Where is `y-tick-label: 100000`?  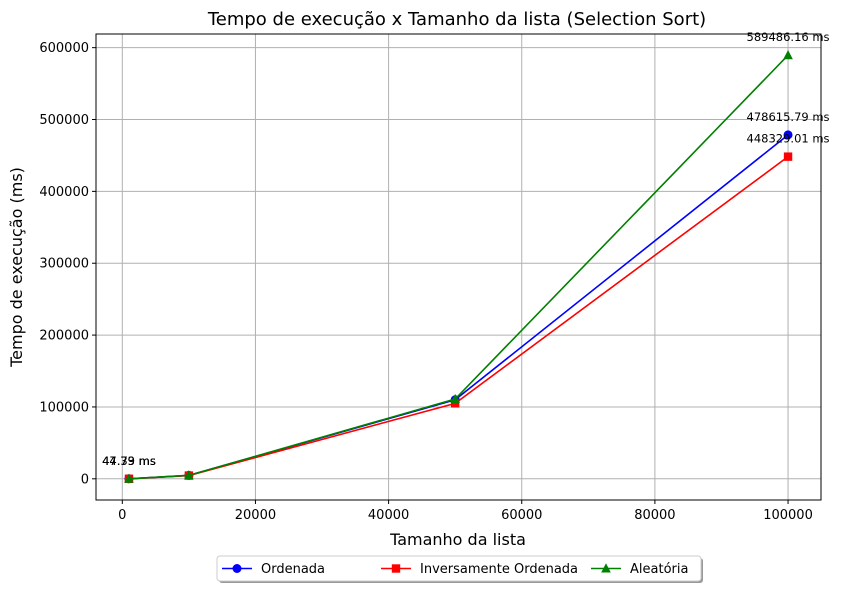 y-tick-label: 100000 is located at coordinates (64, 407).